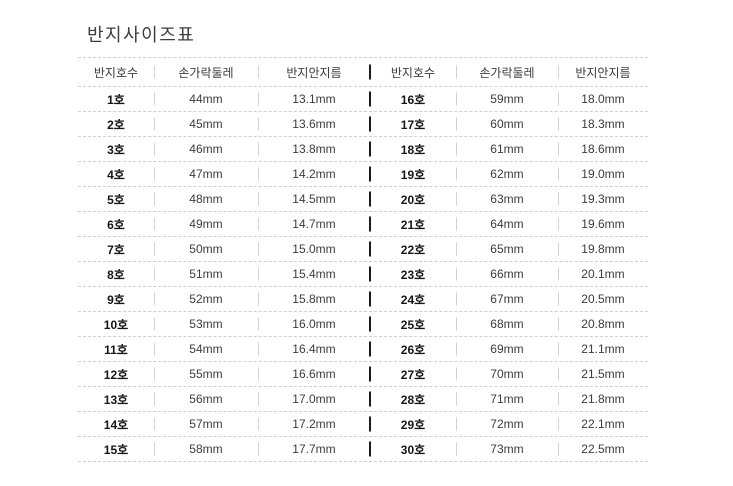 The width and height of the screenshot is (733, 486). I want to click on diameter-cell: 19.3mm, so click(603, 199).